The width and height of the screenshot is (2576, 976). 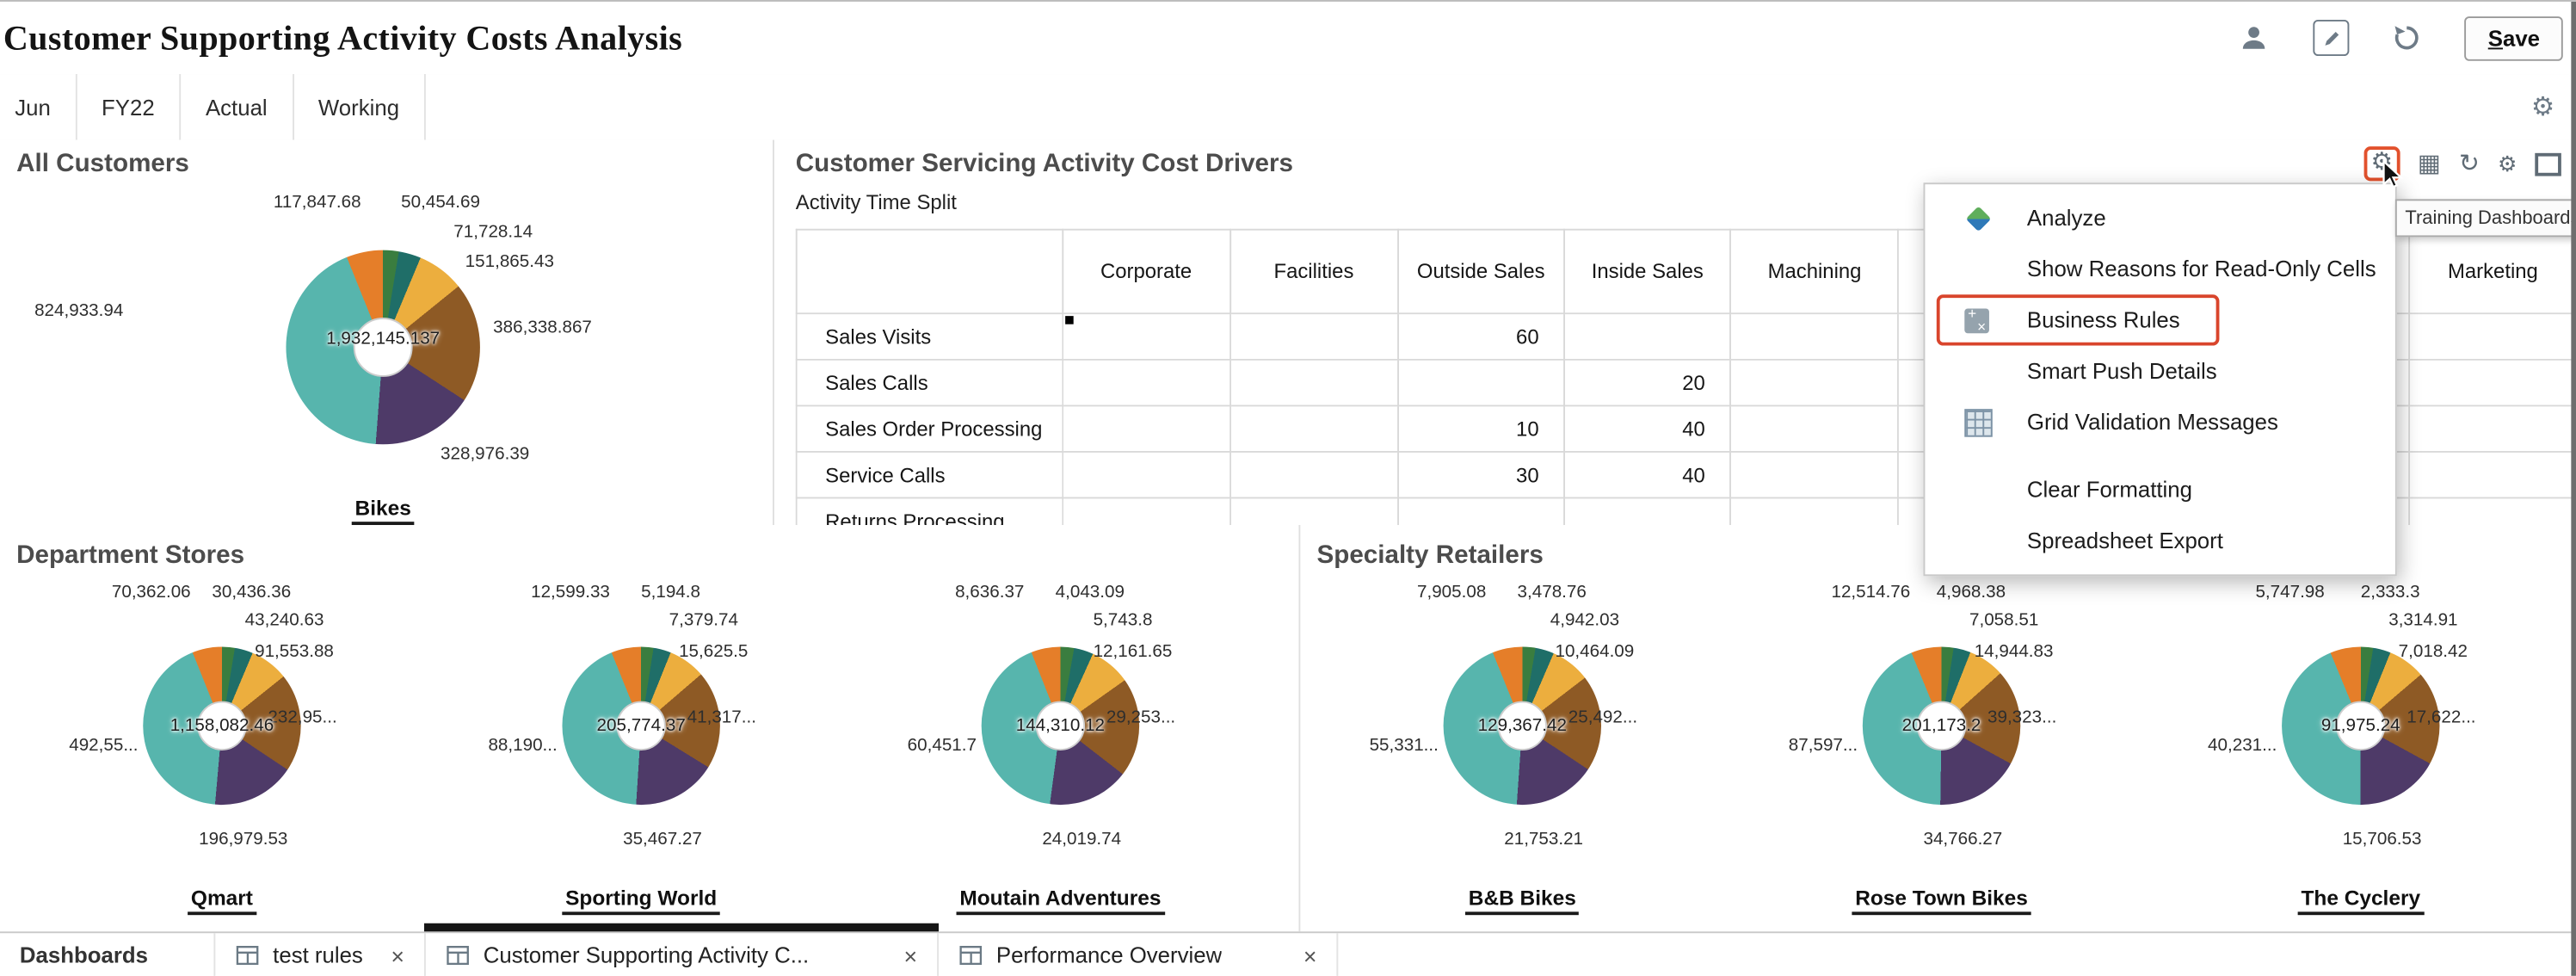 What do you see at coordinates (2201, 268) in the screenshot?
I see `menu-item-show-reasons-for-read-only-cells: Show Reasons for Read-Only Cells` at bounding box center [2201, 268].